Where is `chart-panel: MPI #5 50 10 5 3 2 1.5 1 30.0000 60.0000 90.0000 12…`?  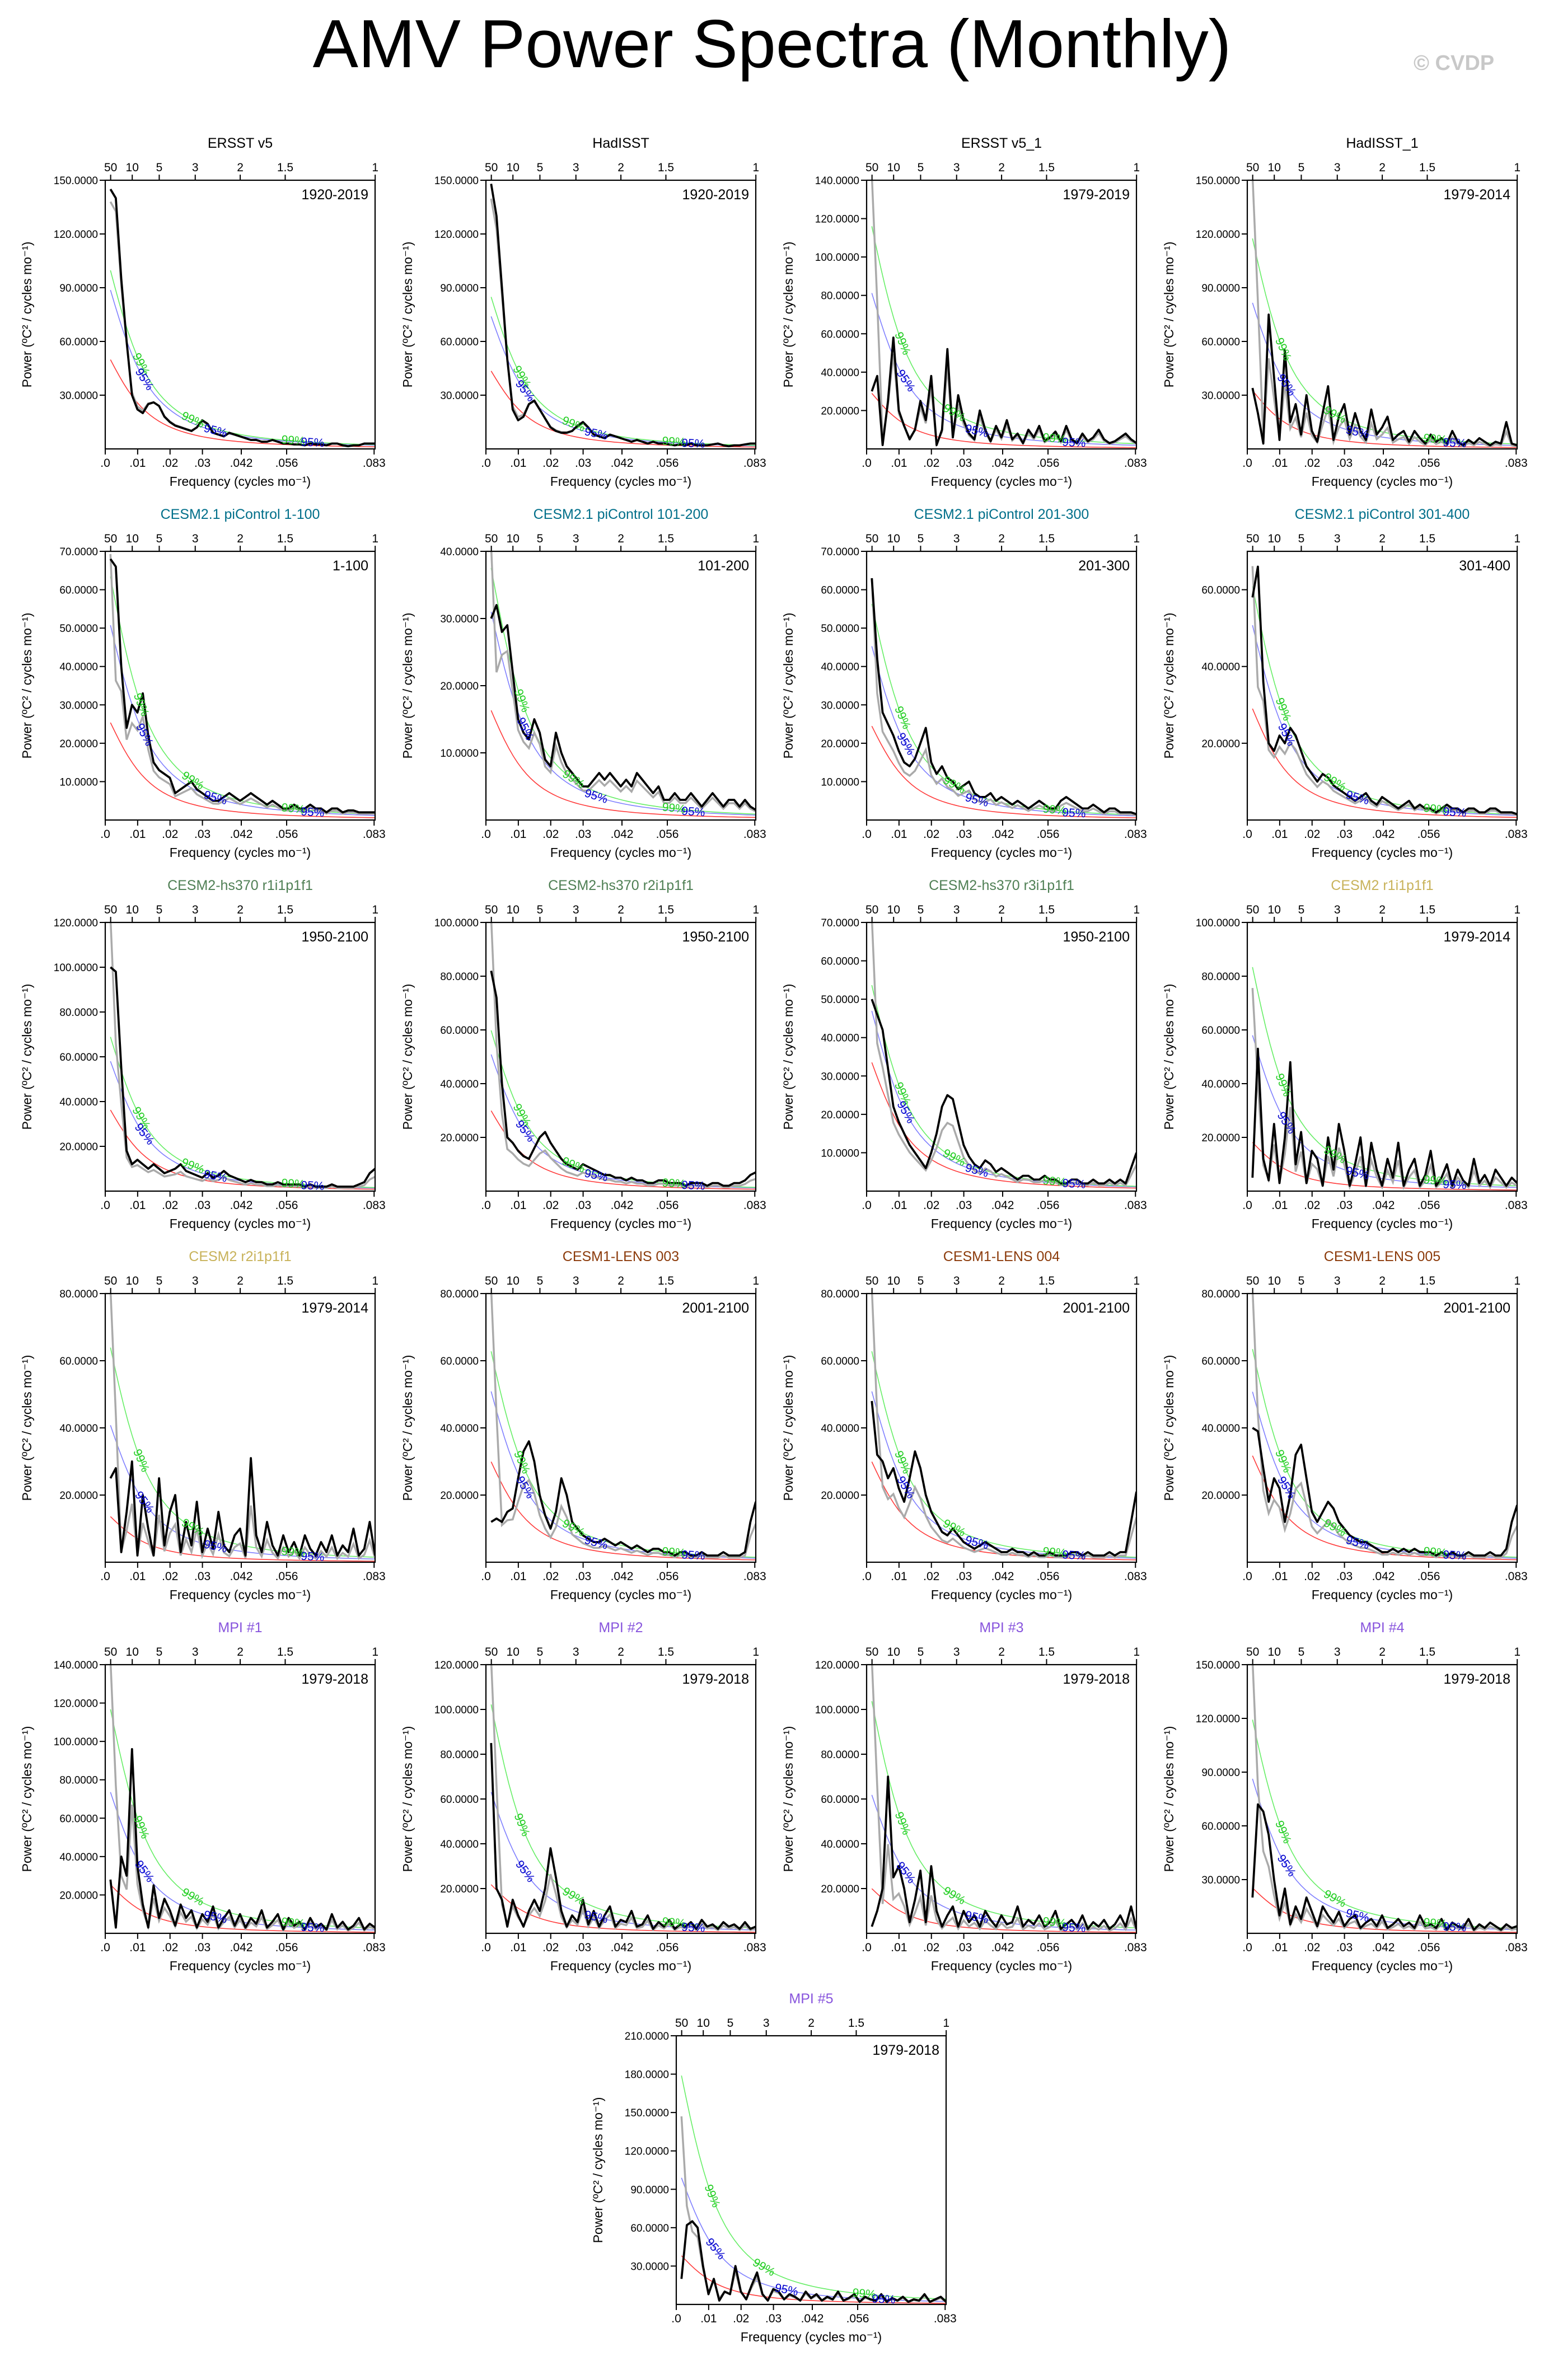
chart-panel: MPI #5 50 10 5 3 2 1.5 1 30.0000 60.0000 90.0000 12… is located at coordinates (774, 2167).